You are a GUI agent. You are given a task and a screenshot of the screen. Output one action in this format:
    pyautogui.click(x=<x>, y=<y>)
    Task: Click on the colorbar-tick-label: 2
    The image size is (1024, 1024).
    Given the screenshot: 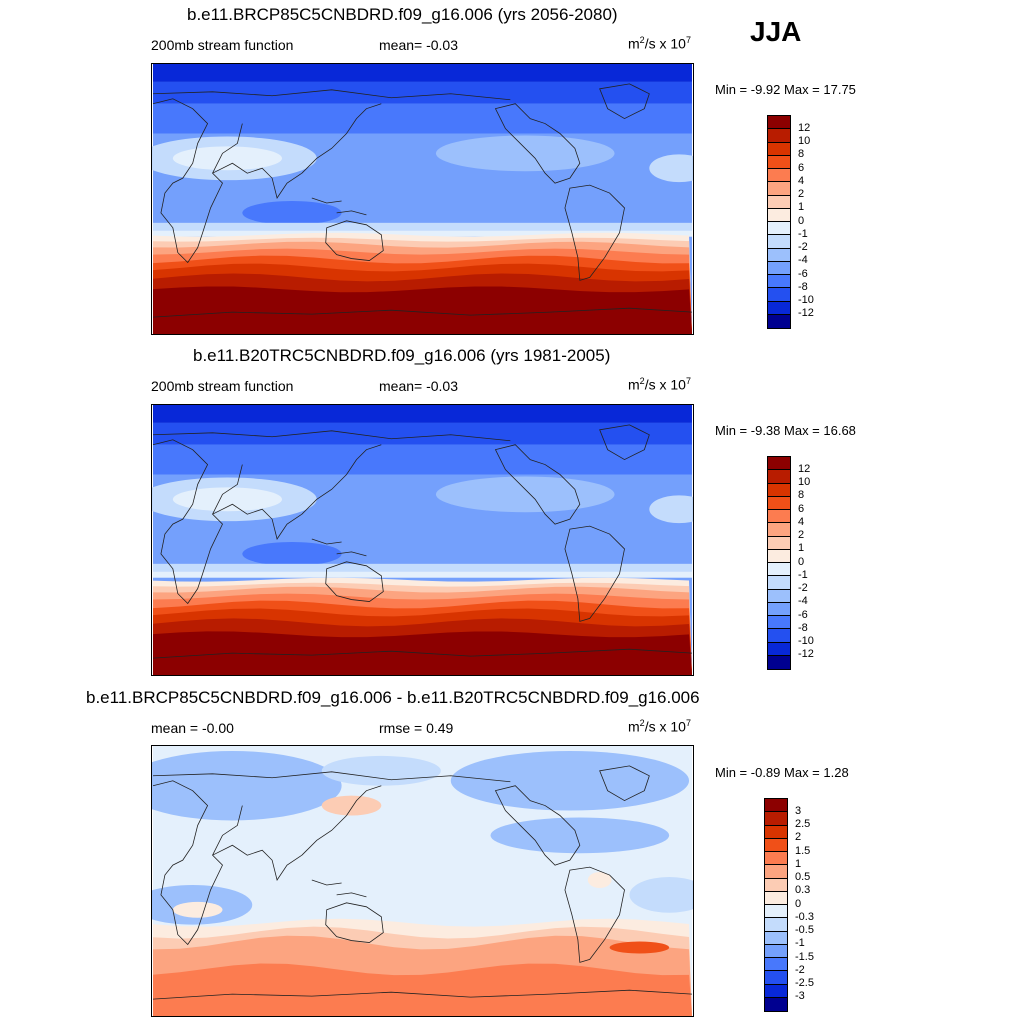 What is the action you would take?
    pyautogui.click(x=801, y=535)
    